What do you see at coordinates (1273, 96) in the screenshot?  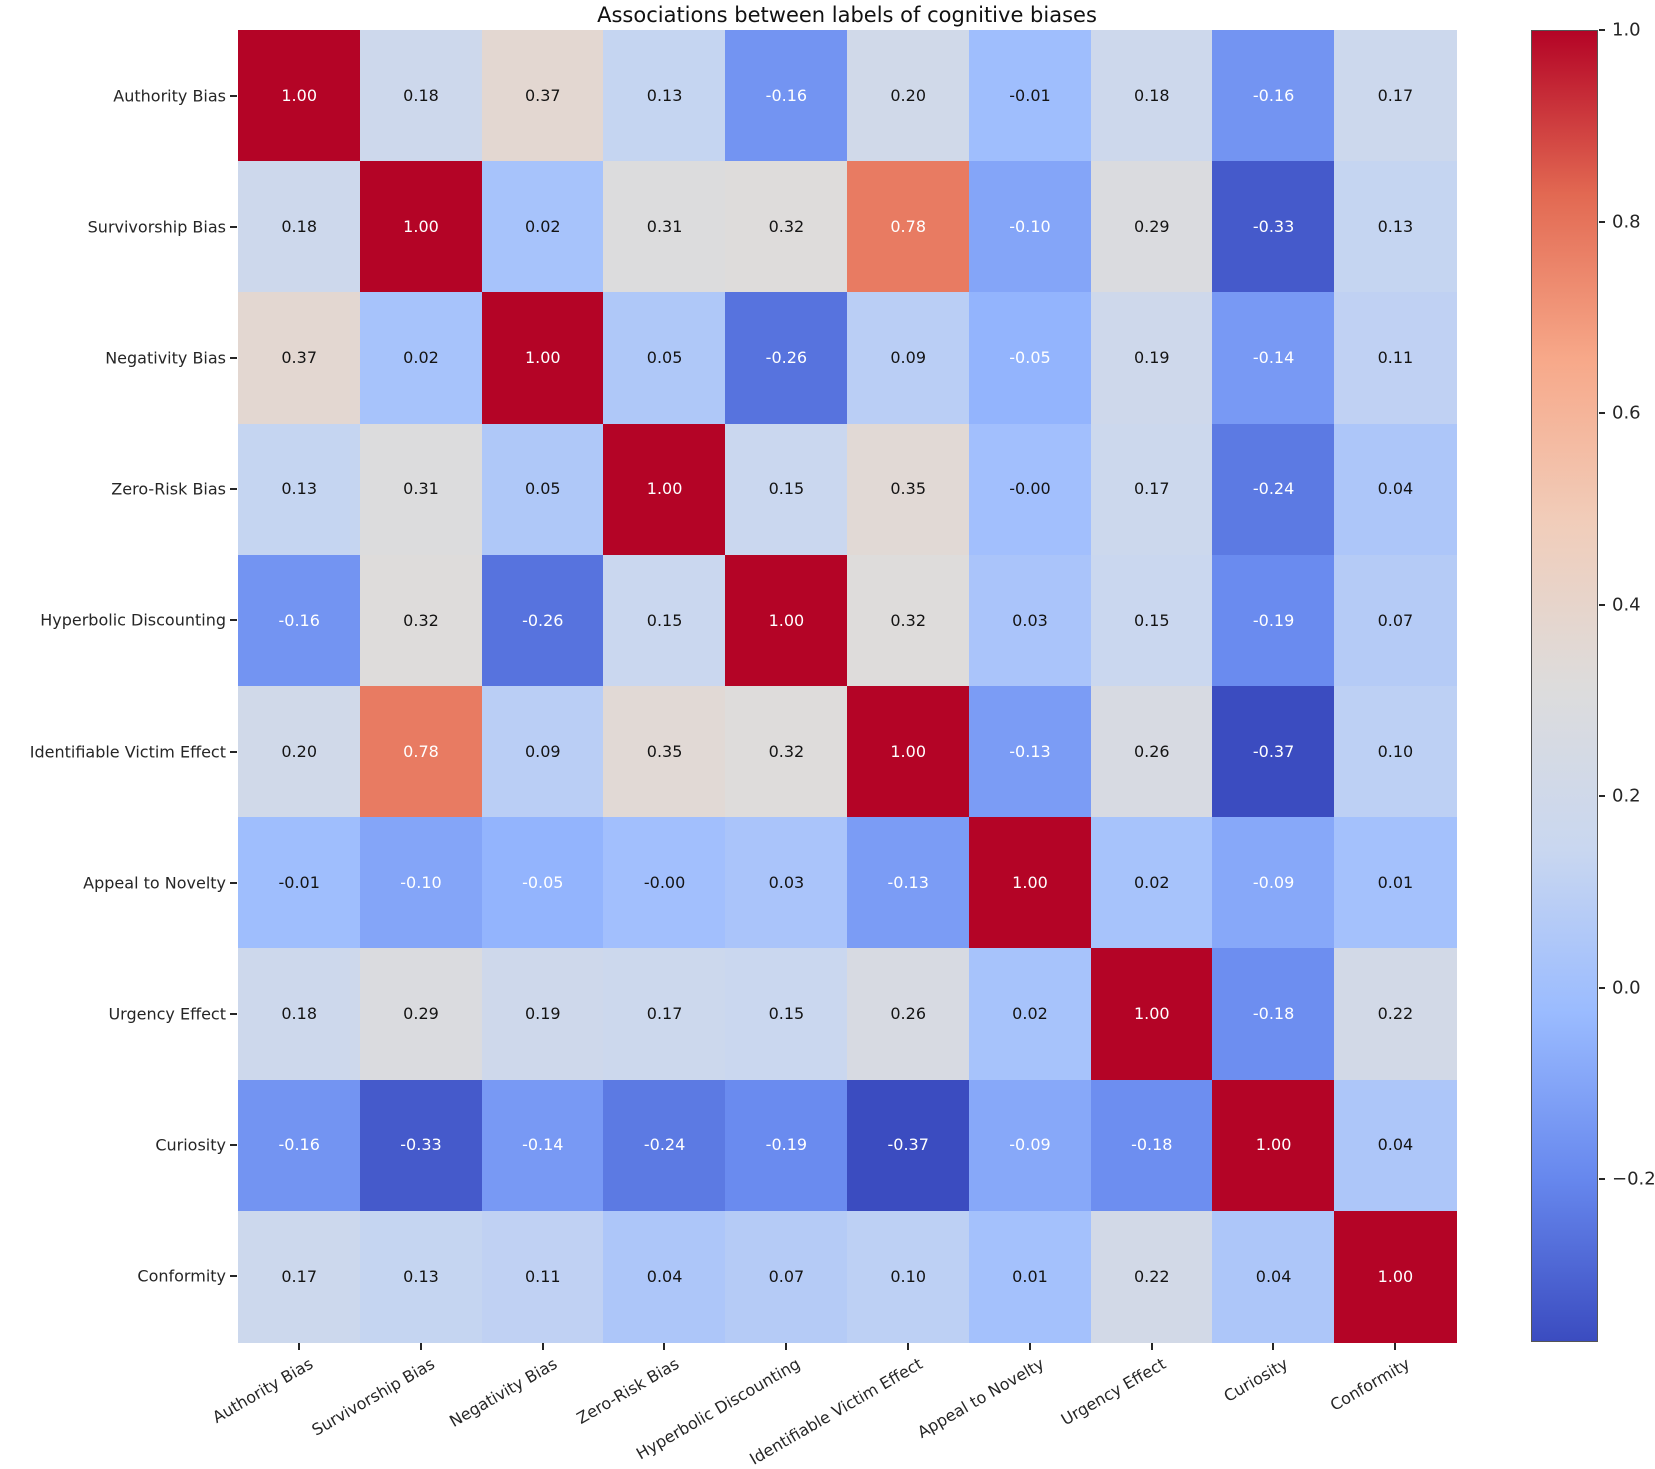 I see `heatmap-cell: -0.16` at bounding box center [1273, 96].